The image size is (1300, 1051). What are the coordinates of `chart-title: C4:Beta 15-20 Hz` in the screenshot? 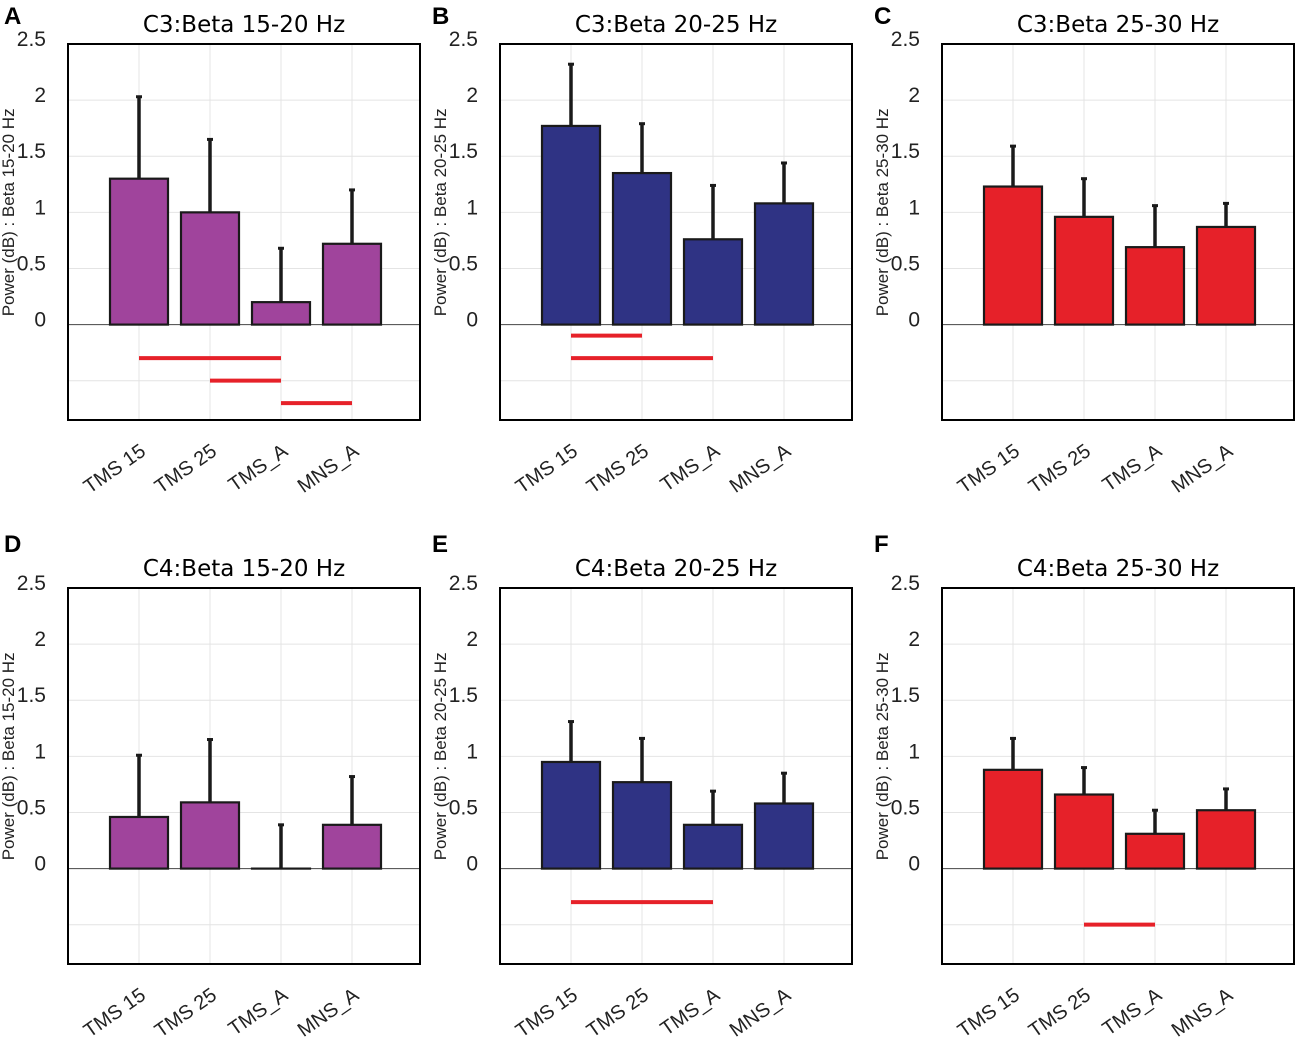 It's located at (244, 569).